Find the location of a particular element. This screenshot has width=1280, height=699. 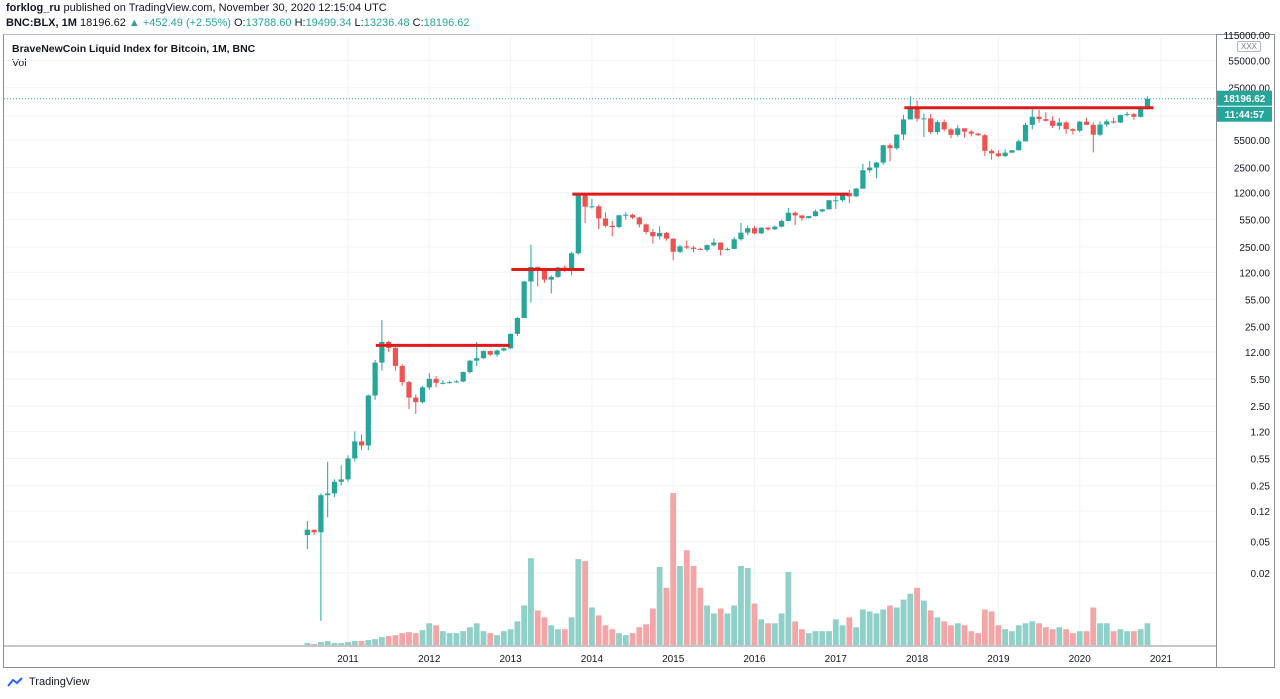

y-tick-label: 0.12 is located at coordinates (1261, 512).